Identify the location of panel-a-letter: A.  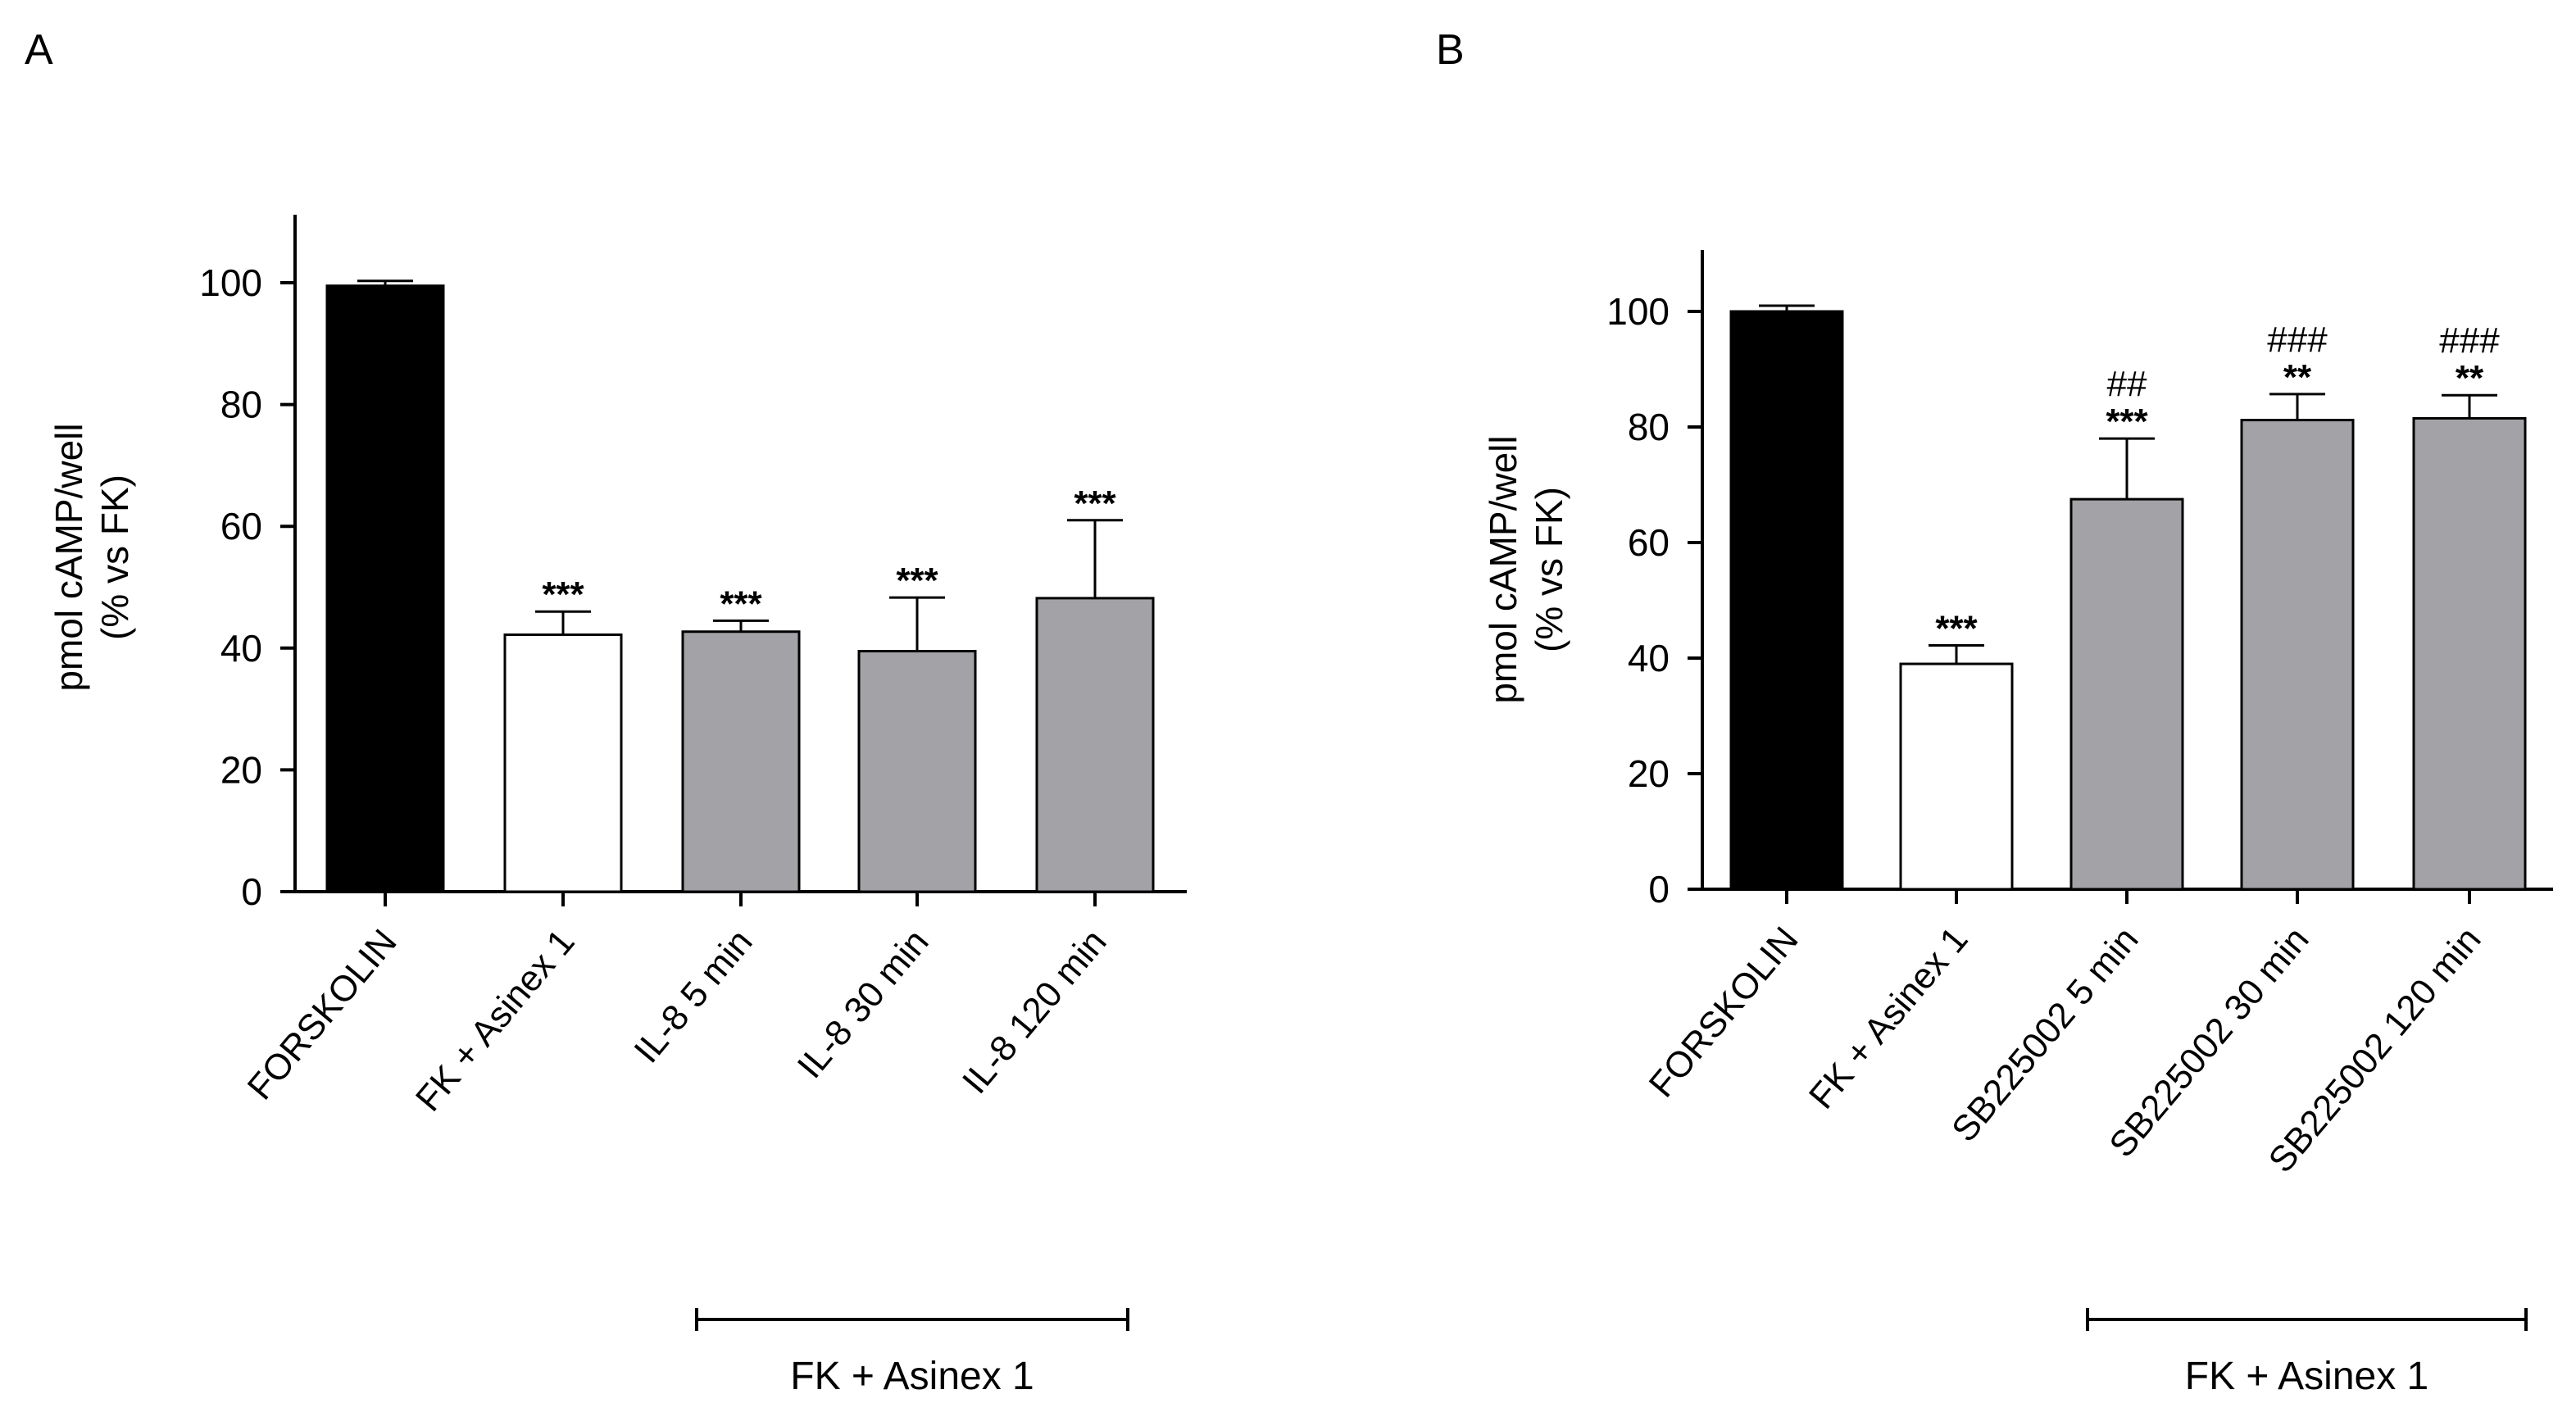
(39, 50).